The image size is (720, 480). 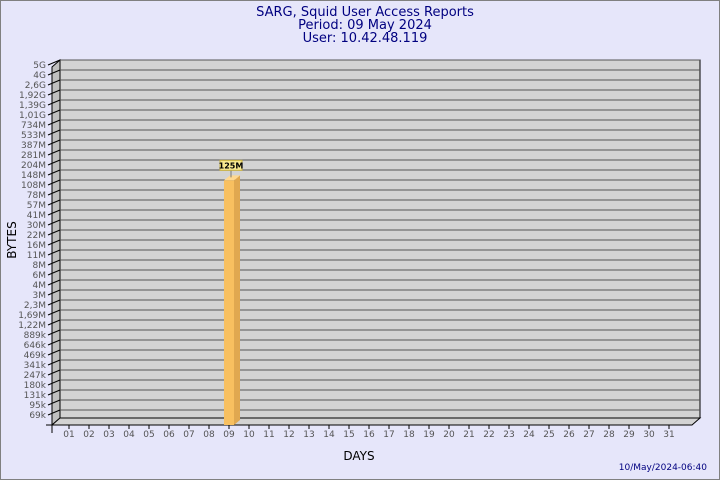 I want to click on x-tick-label: 18, so click(x=409, y=435).